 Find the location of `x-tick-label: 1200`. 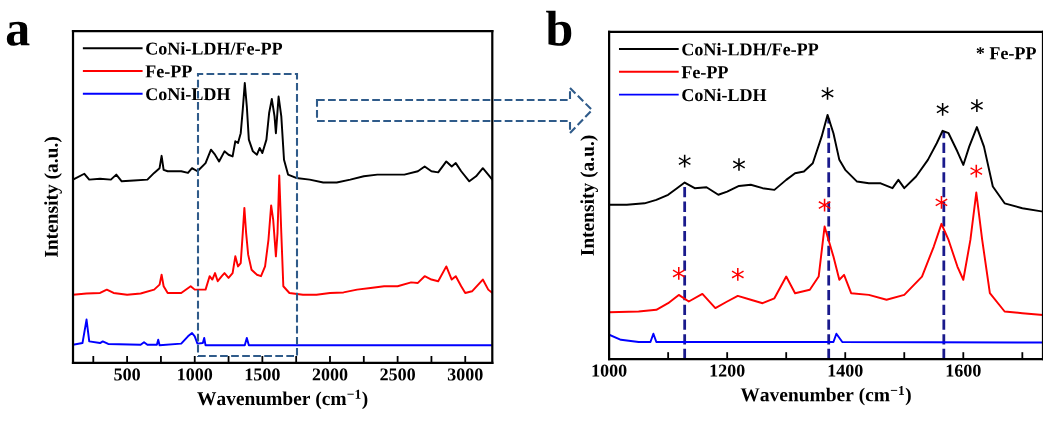

x-tick-label: 1200 is located at coordinates (727, 370).